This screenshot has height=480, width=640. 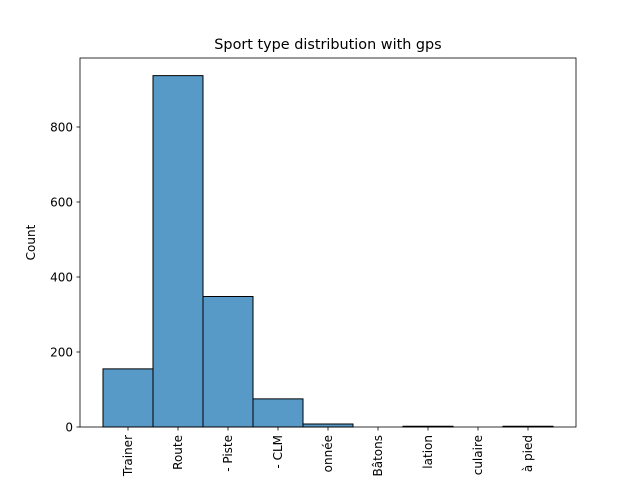 I want to click on x-tick-label: onnée, so click(x=328, y=453).